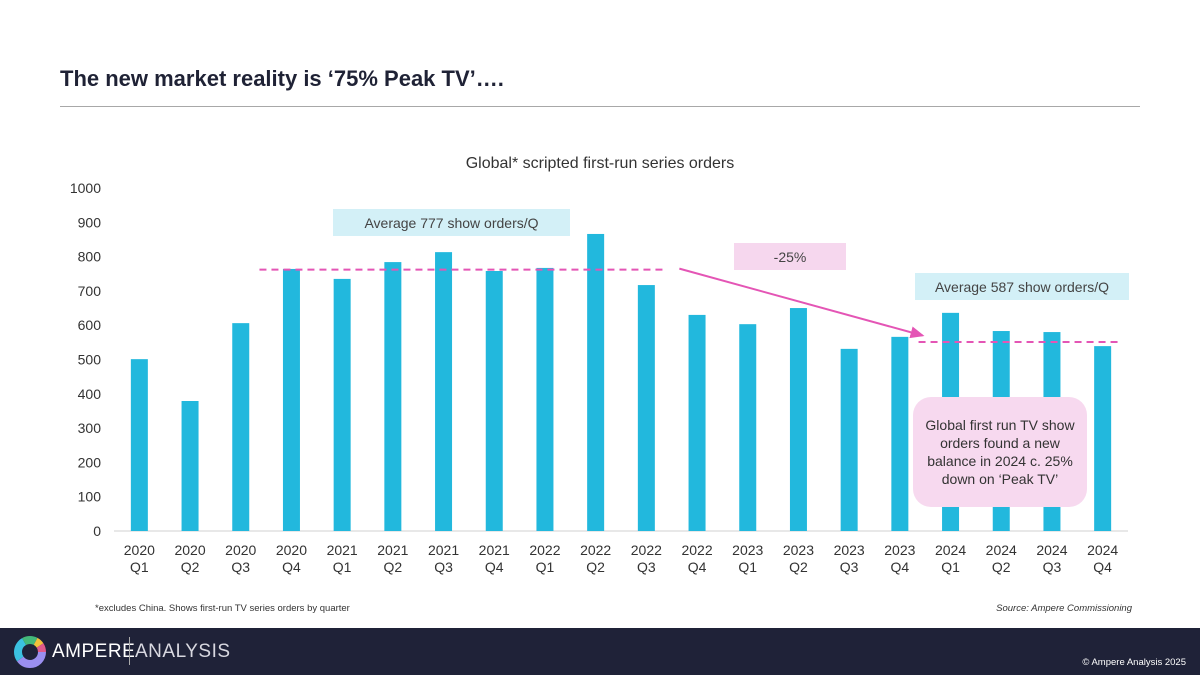  I want to click on y-tick-label: 200, so click(90, 462).